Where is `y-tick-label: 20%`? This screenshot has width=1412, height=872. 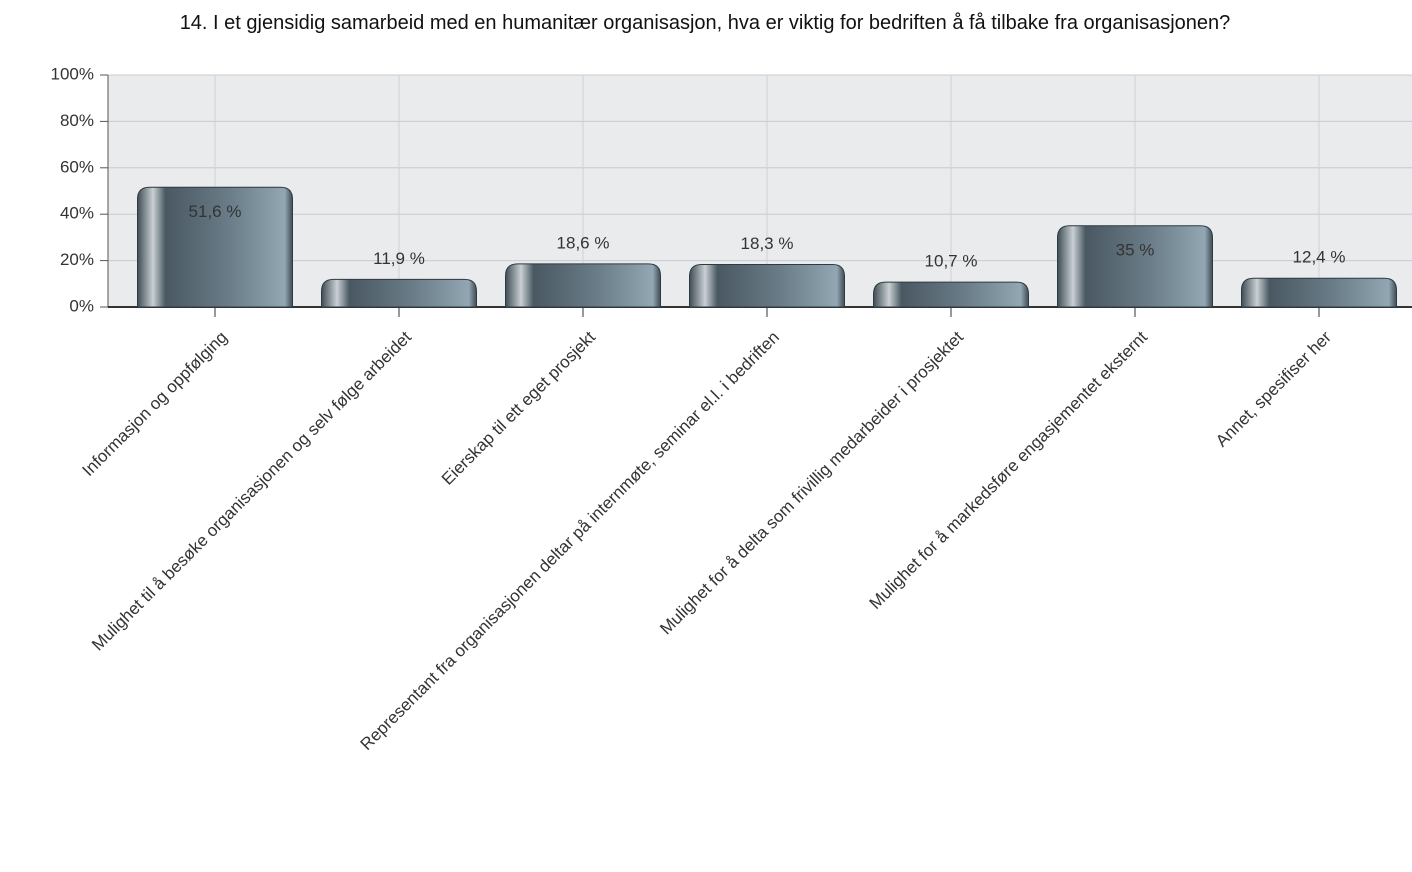
y-tick-label: 20% is located at coordinates (77, 259).